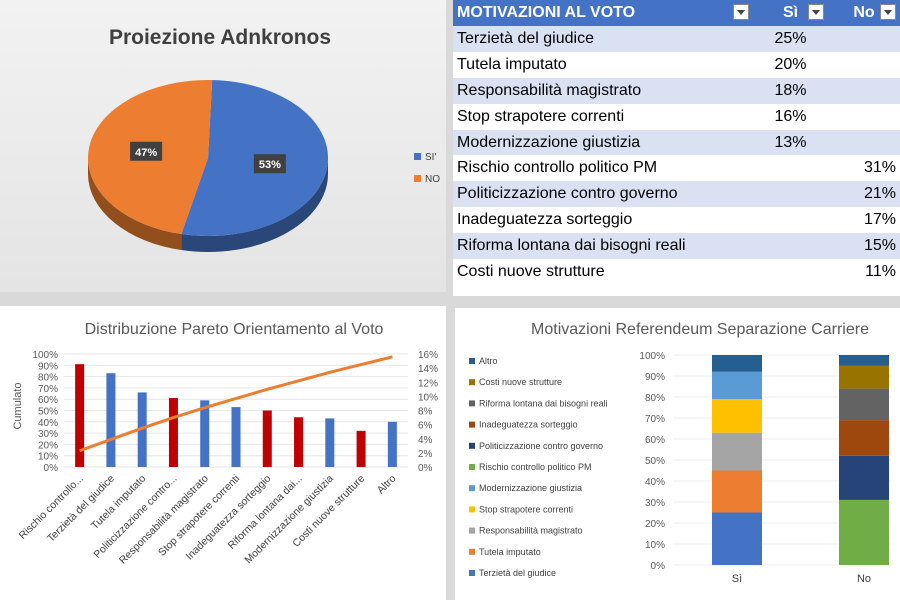 Image resolution: width=900 pixels, height=600 pixels. What do you see at coordinates (603, 90) in the screenshot?
I see `table-cell-label: Responsabilità magistrato` at bounding box center [603, 90].